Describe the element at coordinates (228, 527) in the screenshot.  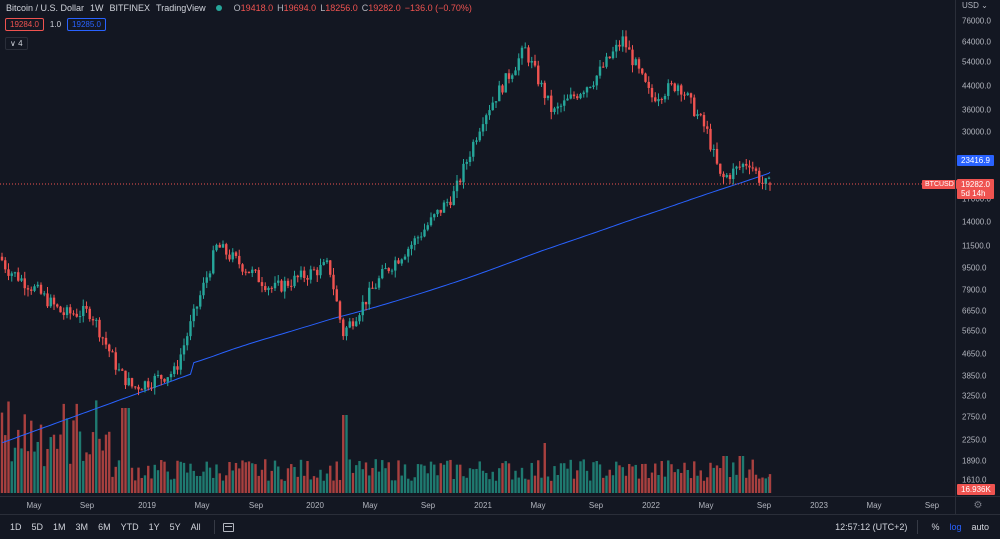
I see `go-to-date-icon` at that location.